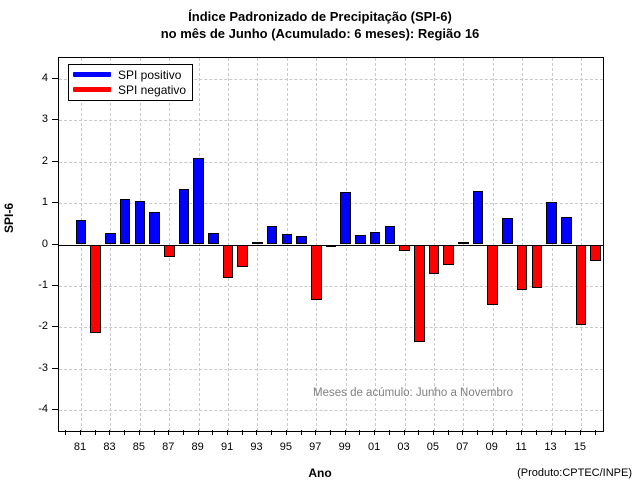 This screenshot has width=640, height=500. Describe the element at coordinates (492, 274) in the screenshot. I see `bar-2009` at that location.